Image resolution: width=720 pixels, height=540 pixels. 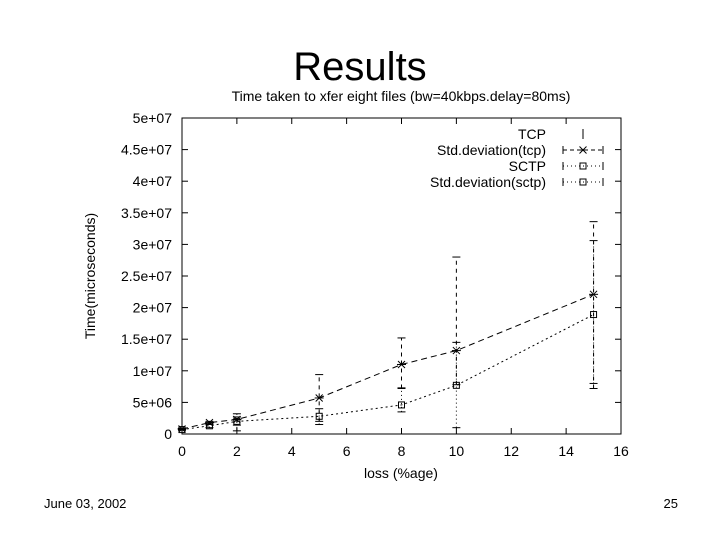 I want to click on legend-label: Std.deviation(tcp), so click(x=491, y=150).